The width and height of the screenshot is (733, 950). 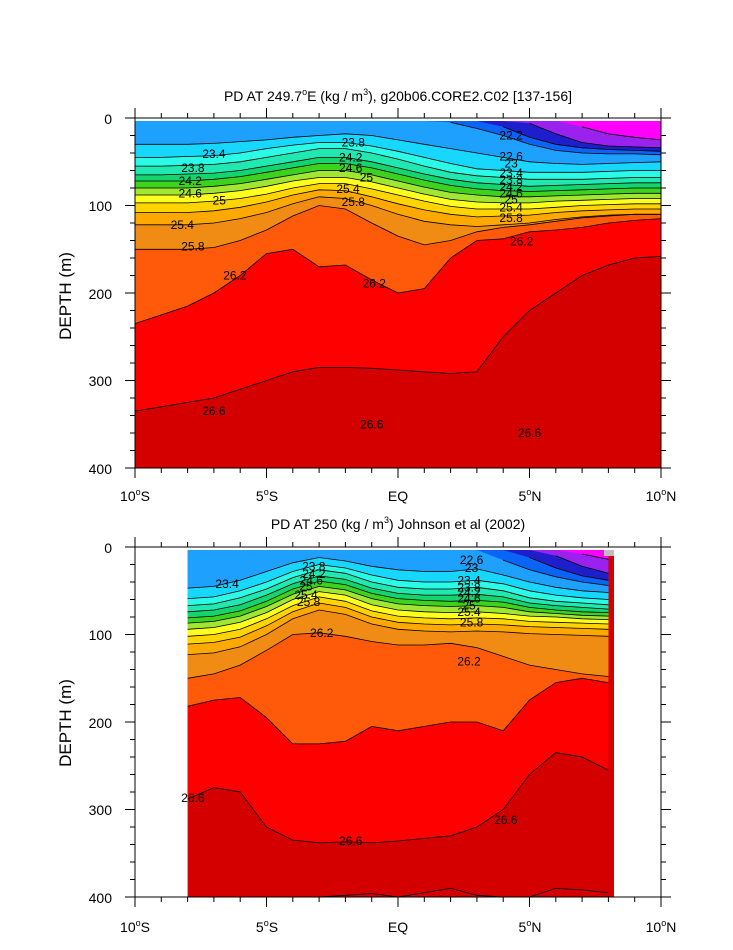 What do you see at coordinates (511, 136) in the screenshot?
I see `contour-label: 22.2` at bounding box center [511, 136].